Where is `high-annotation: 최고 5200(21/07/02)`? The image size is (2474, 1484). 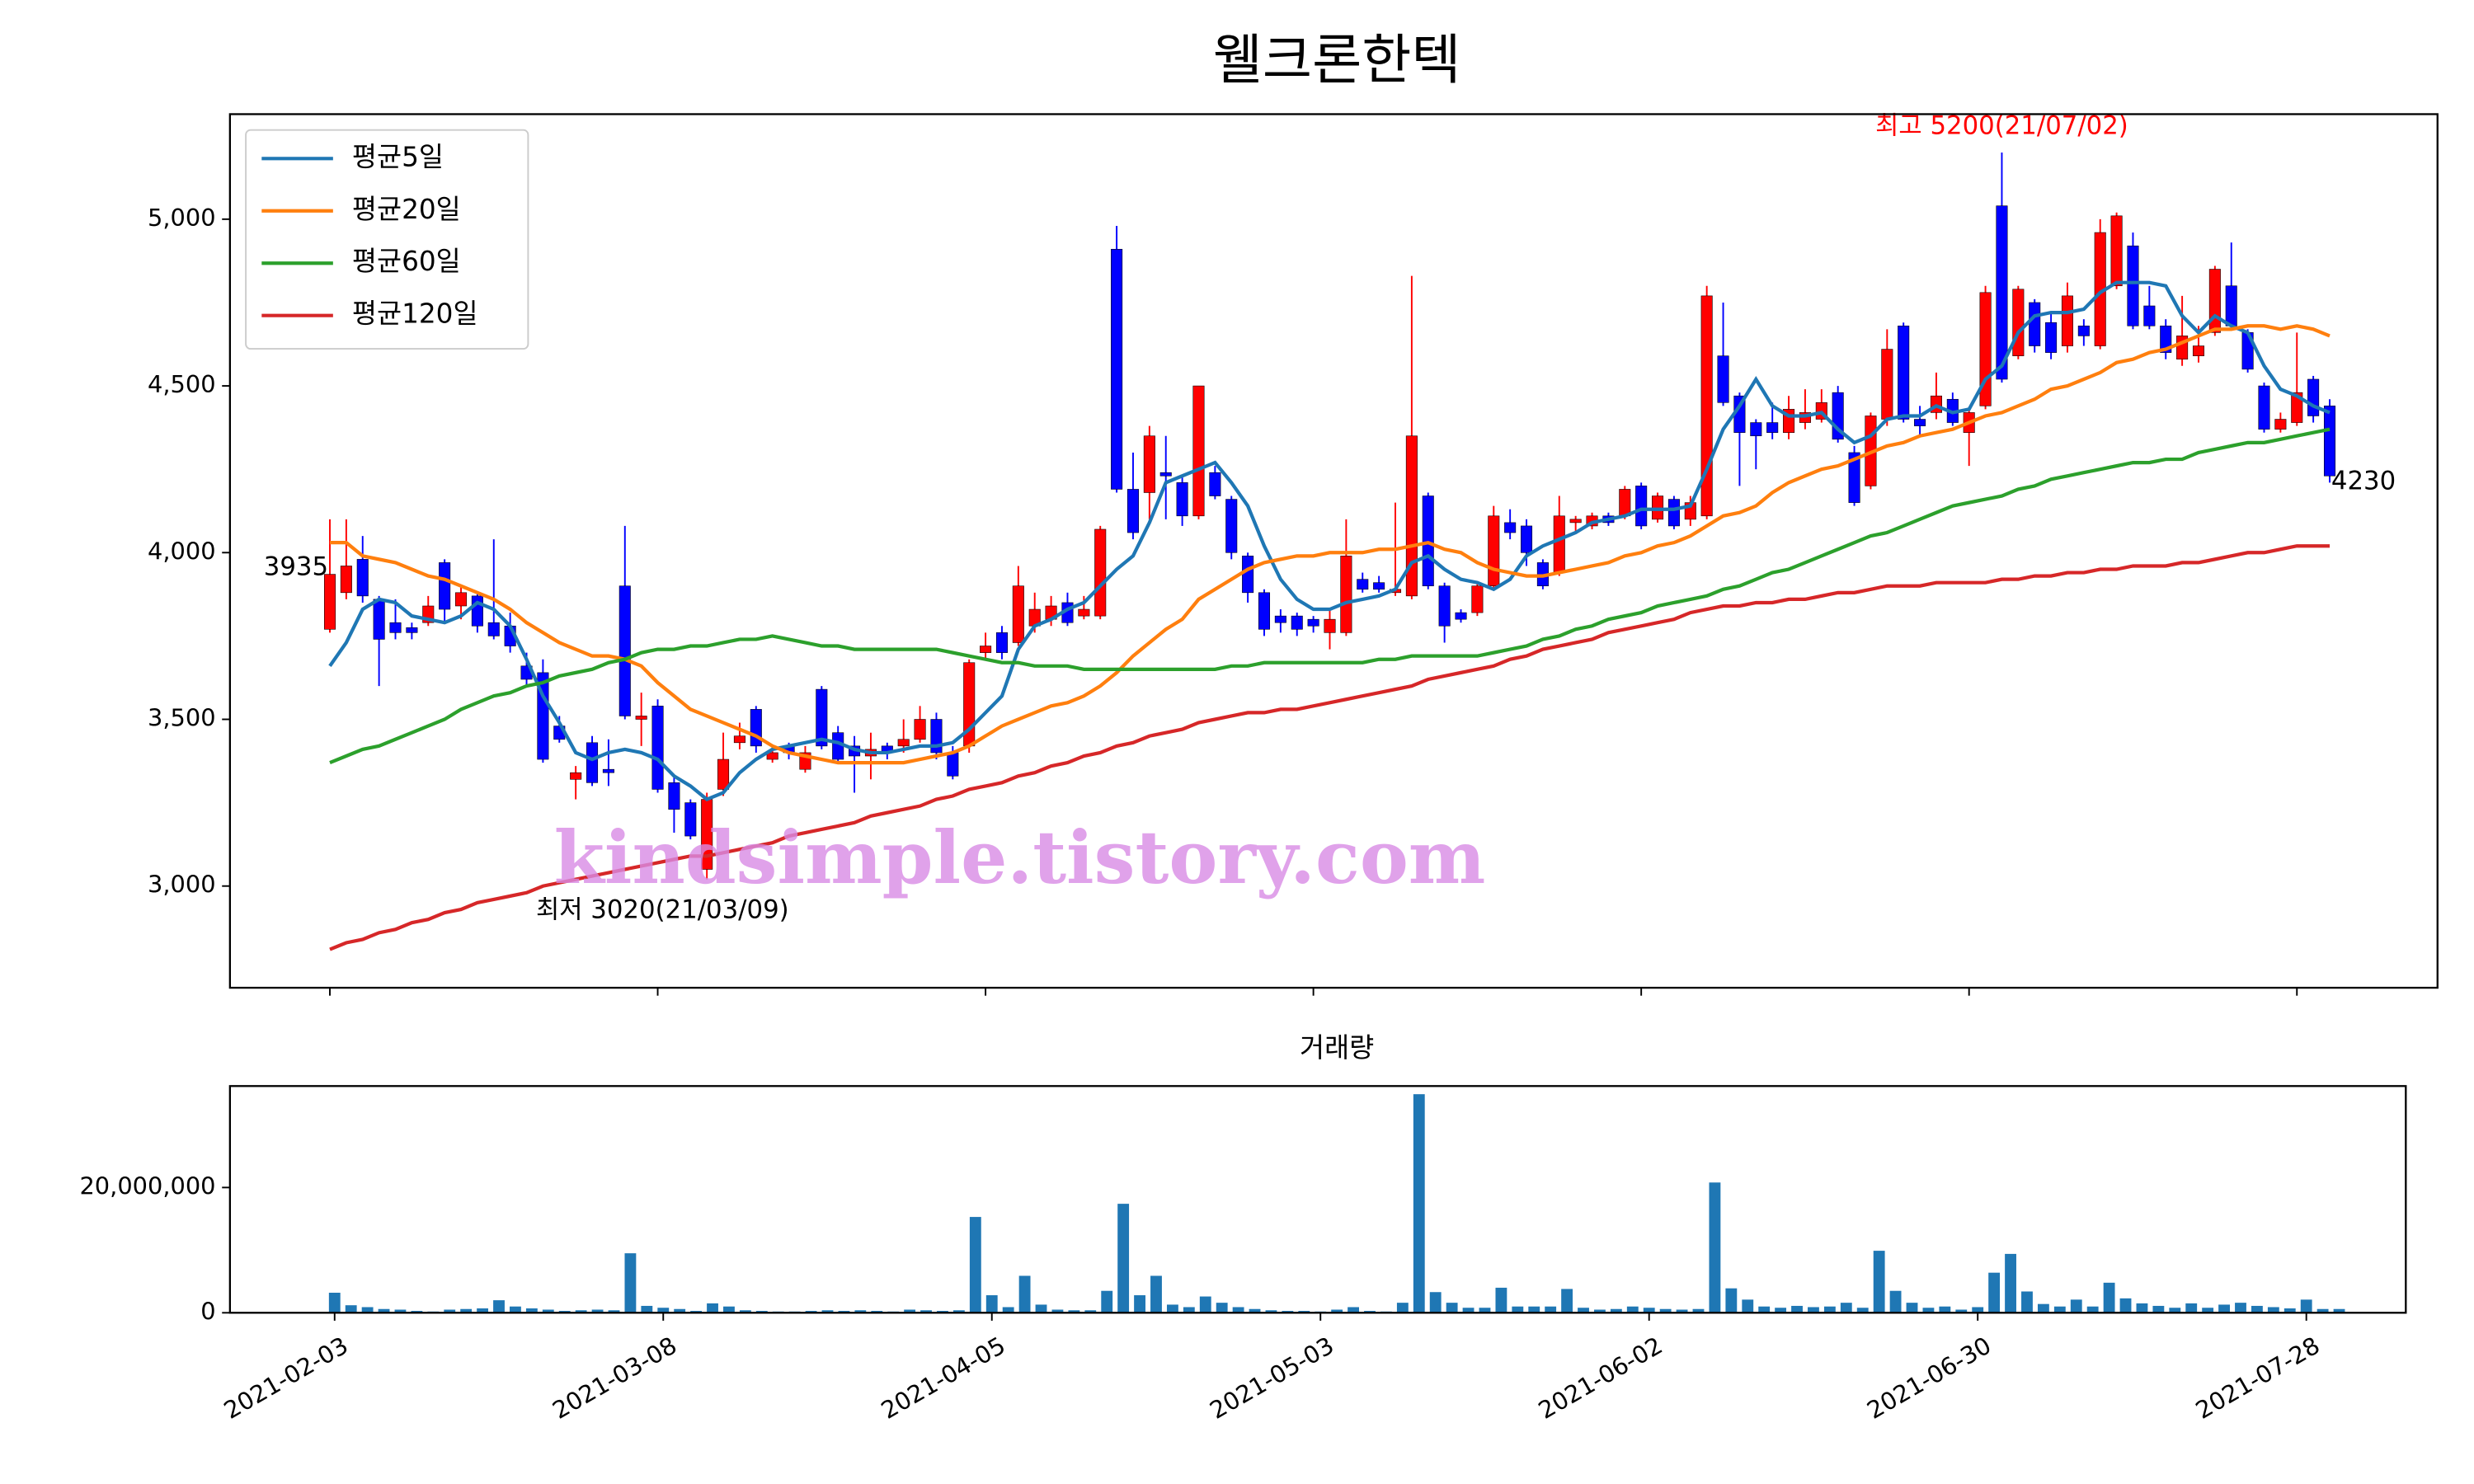
high-annotation: 최고 5200(21/07/02) is located at coordinates (2001, 126).